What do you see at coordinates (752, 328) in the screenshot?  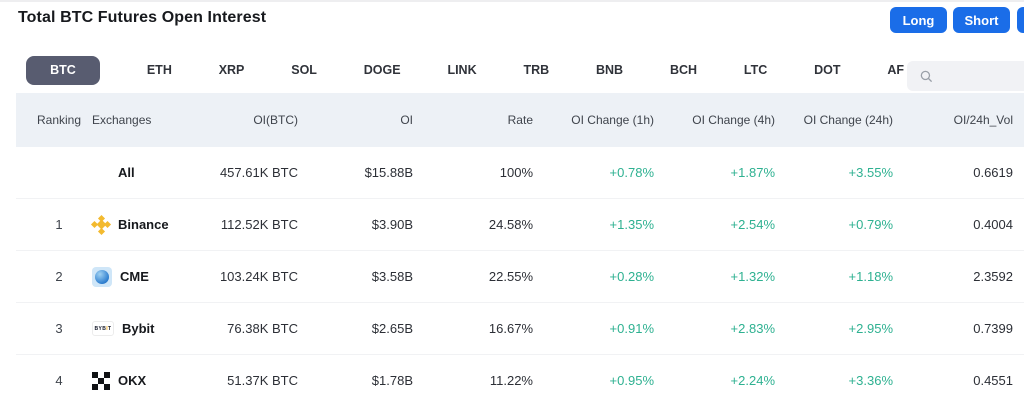 I see `oi-change-4h-cell: +2.83%` at bounding box center [752, 328].